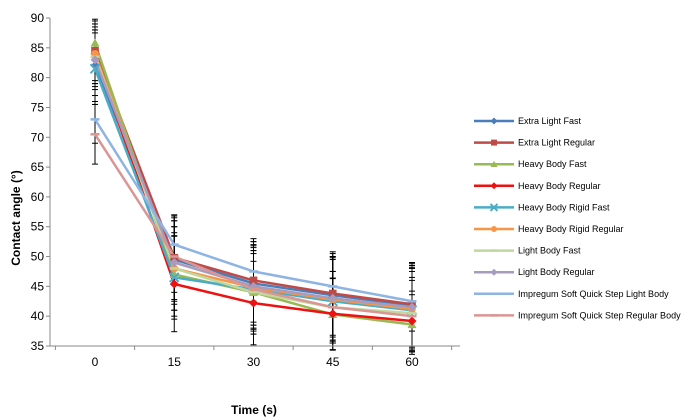 The width and height of the screenshot is (699, 420). I want to click on legend-label: Light Body Fast, so click(549, 251).